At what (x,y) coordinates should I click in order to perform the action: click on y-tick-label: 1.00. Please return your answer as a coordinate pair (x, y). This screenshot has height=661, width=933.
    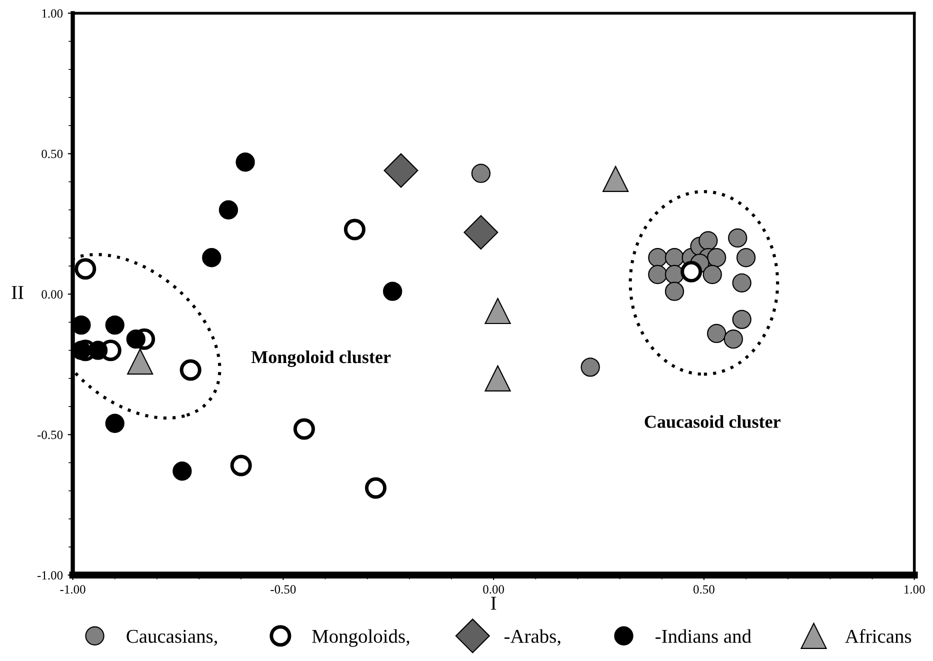
    Looking at the image, I should click on (52, 13).